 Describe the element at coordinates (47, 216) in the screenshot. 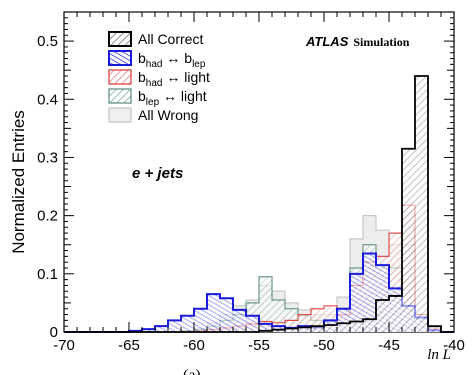

I see `y-tick-label-2: 0.2` at that location.